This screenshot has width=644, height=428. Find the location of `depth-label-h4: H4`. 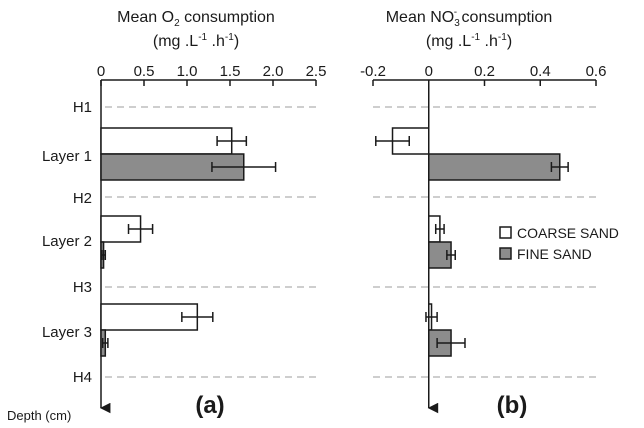

depth-label-h4: H4 is located at coordinates (82, 377).